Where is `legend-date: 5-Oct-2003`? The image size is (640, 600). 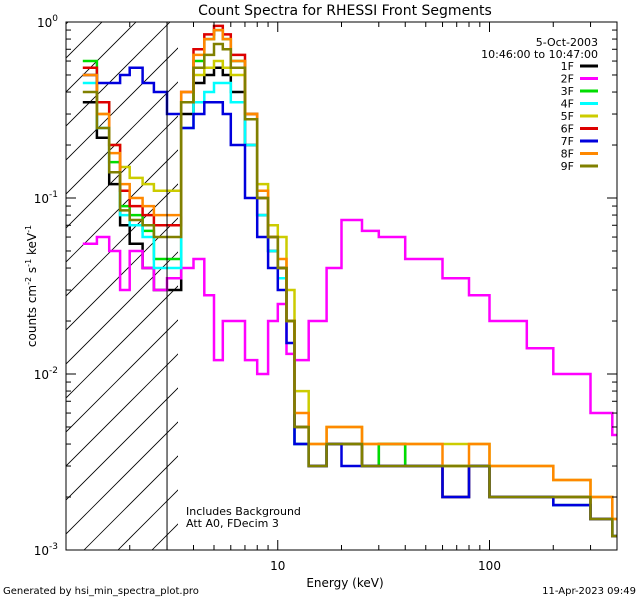
legend-date: 5-Oct-2003 is located at coordinates (567, 42).